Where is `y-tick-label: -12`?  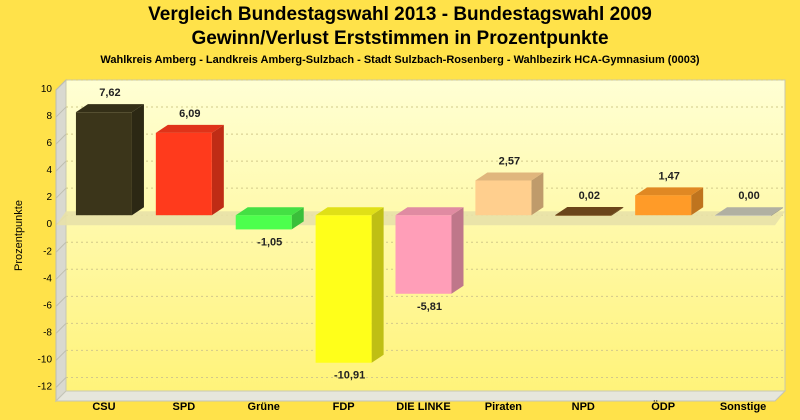 y-tick-label: -12 is located at coordinates (45, 386).